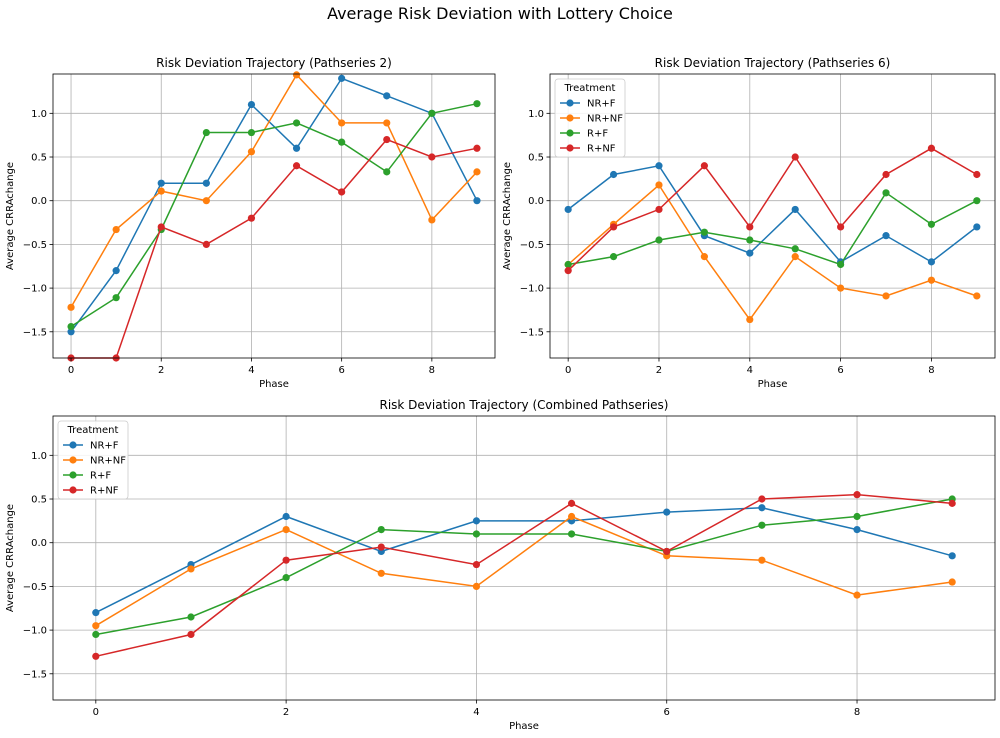 This screenshot has width=1000, height=738. I want to click on legend-entry-nr-f: NR+F, so click(601, 104).